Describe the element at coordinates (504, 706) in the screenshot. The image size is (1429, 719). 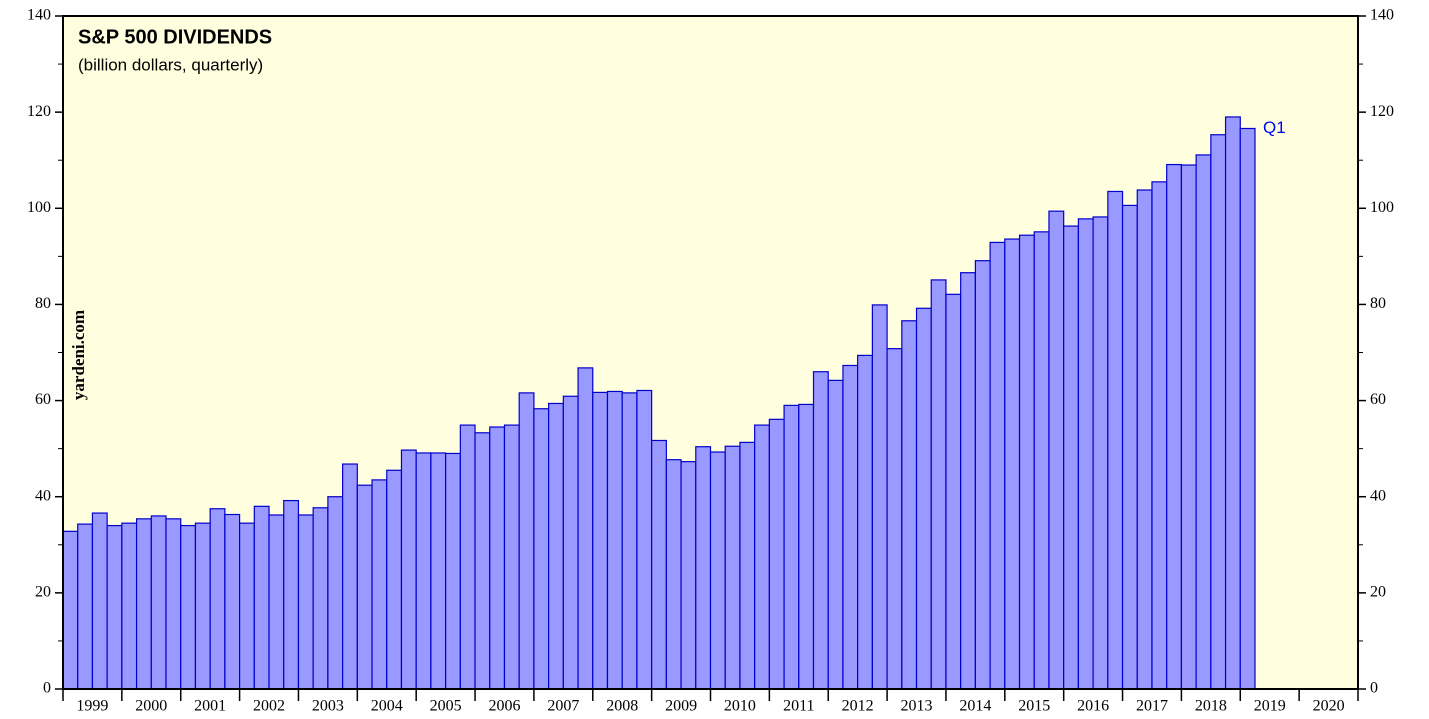
I see `x-tick-label: 2006` at that location.